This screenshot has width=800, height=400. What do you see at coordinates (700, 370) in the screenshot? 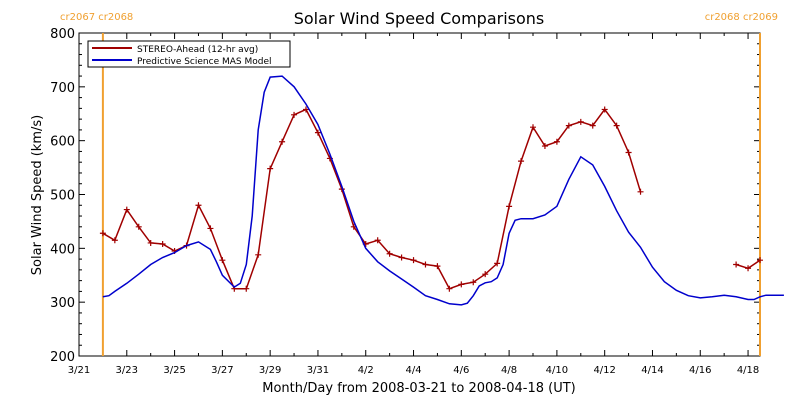
I see `x-tick-label: 4/16` at bounding box center [700, 370].